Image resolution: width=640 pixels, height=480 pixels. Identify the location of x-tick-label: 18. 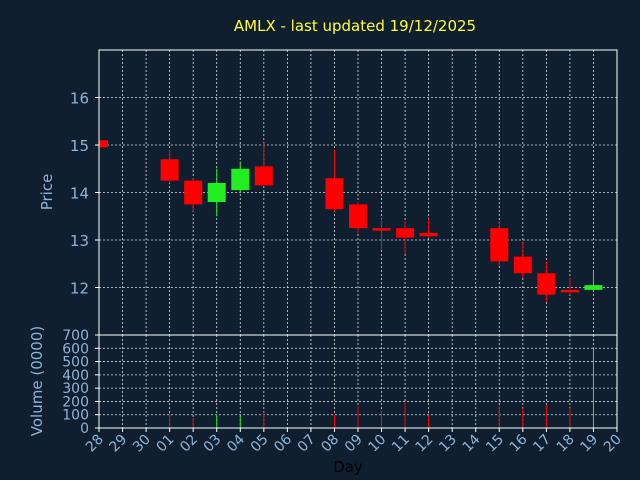
(566, 444).